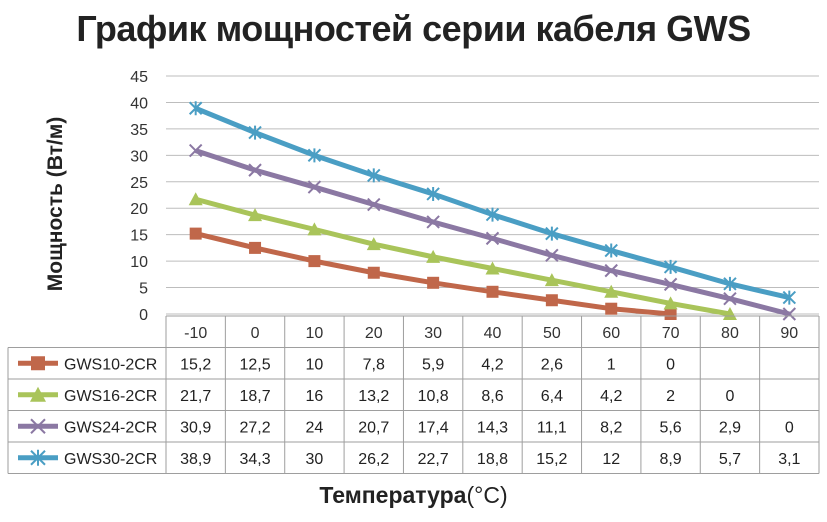 The width and height of the screenshot is (827, 522). What do you see at coordinates (139, 196) in the screenshot?
I see `axis-layer: 0 5 10 15 20 25 30 35 40 45` at bounding box center [139, 196].